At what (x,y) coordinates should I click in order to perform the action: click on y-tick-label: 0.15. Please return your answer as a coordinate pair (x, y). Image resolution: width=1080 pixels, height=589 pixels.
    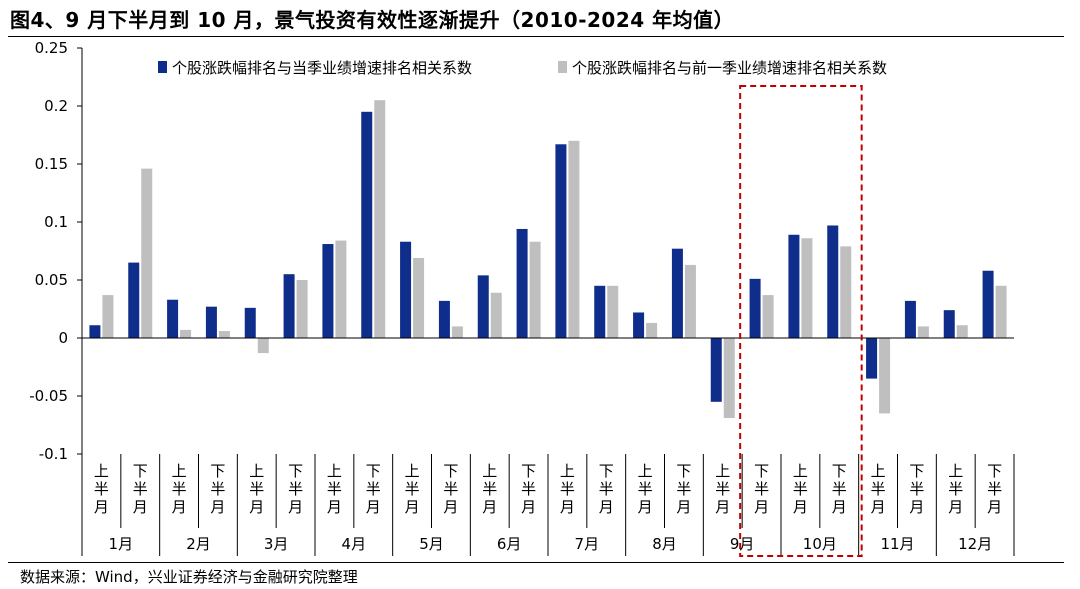
    Looking at the image, I should click on (51, 164).